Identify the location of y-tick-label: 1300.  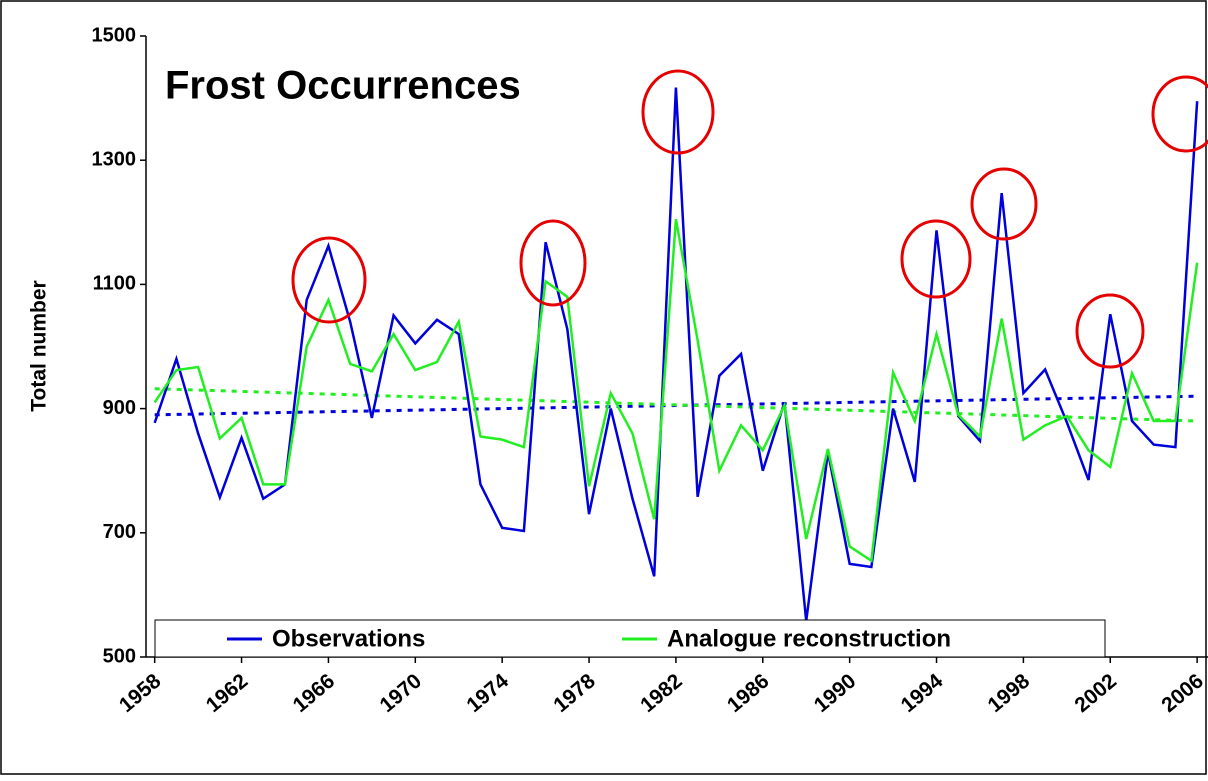
(114, 159).